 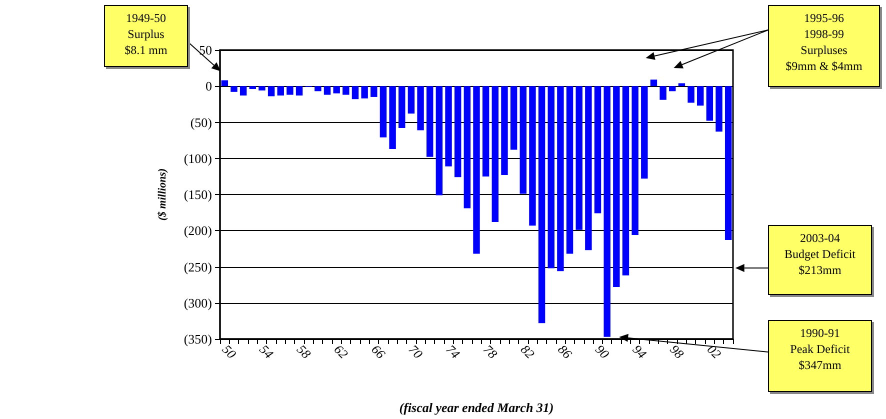 What do you see at coordinates (714, 352) in the screenshot?
I see `x-tick-label: 02` at bounding box center [714, 352].